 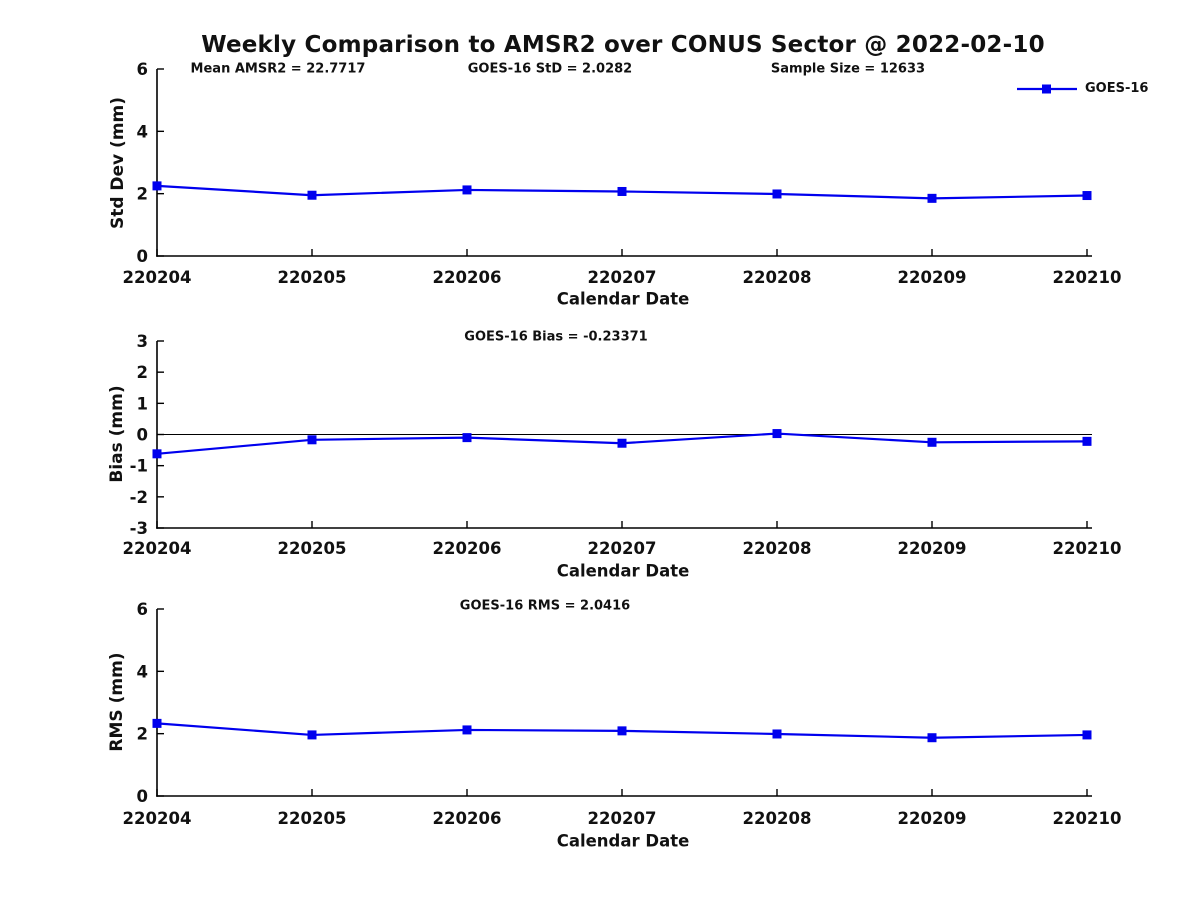 What do you see at coordinates (622, 818) in the screenshot?
I see `x-tick-label-rms: 220207` at bounding box center [622, 818].